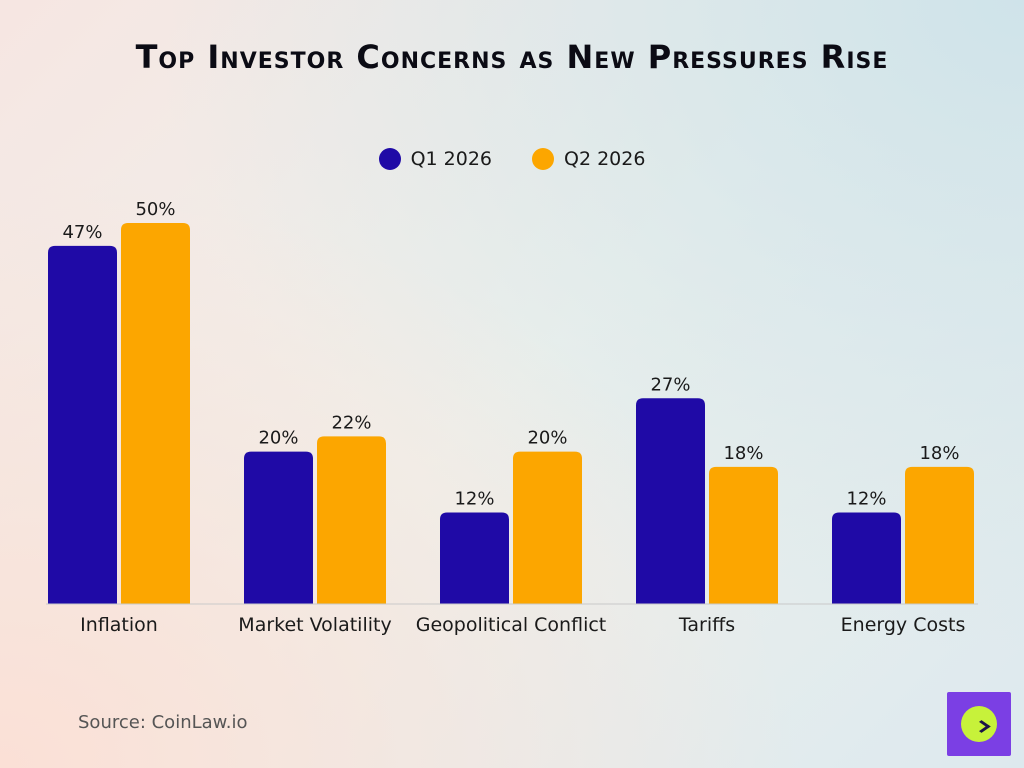 The image size is (1024, 768). Describe the element at coordinates (163, 722) in the screenshot. I see `source-note: Source: CoinLaw.io` at that location.